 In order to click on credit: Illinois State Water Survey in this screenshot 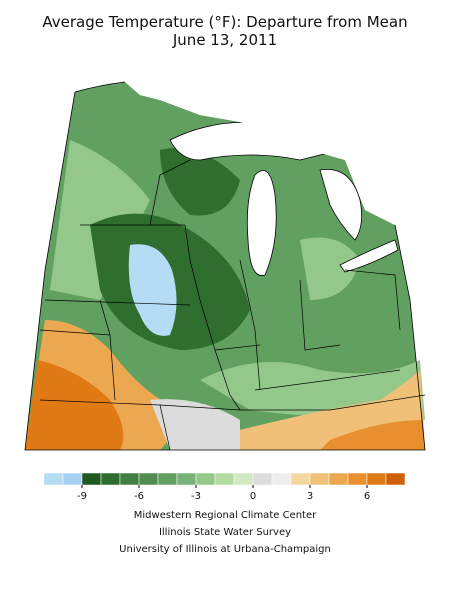, I will do `click(225, 532)`.